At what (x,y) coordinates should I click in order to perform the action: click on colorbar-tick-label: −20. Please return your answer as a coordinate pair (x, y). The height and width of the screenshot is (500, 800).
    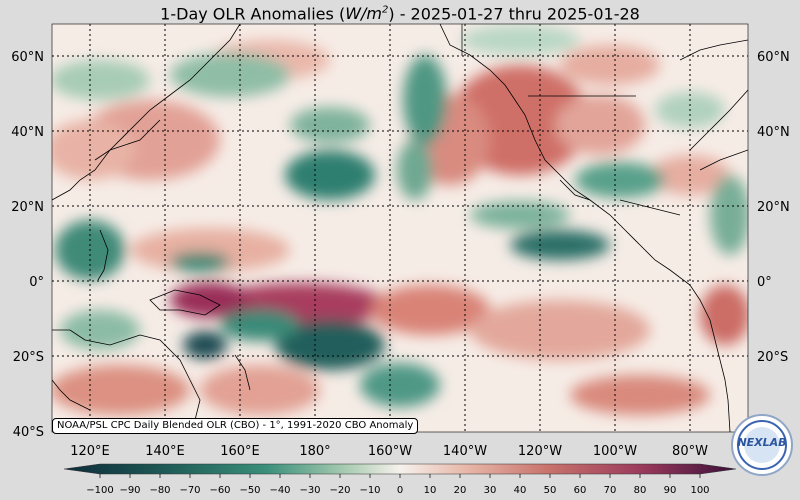
    Looking at the image, I should click on (339, 490).